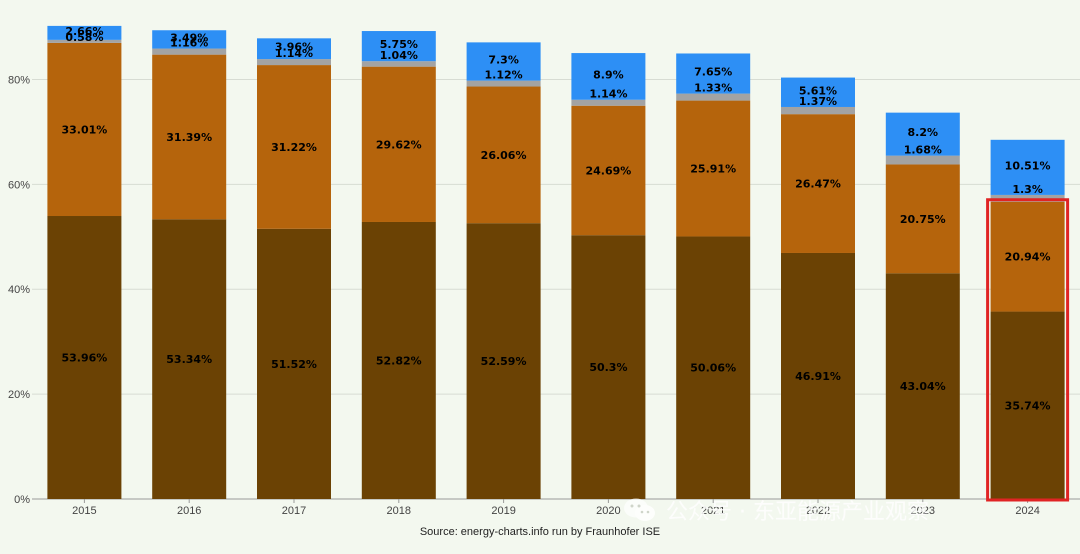  I want to click on data-label: 1.37%, so click(818, 101).